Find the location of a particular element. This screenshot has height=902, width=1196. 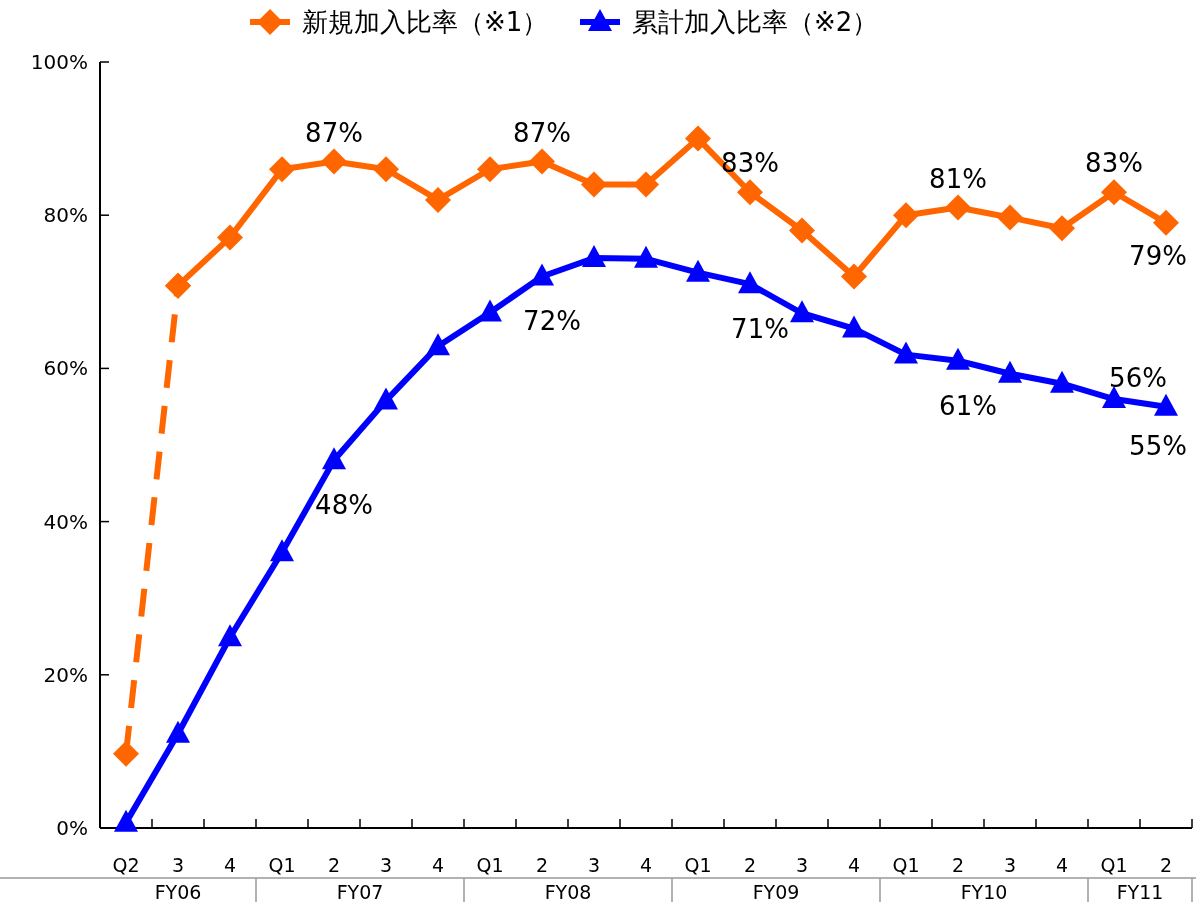

data-label: 61% is located at coordinates (968, 405).